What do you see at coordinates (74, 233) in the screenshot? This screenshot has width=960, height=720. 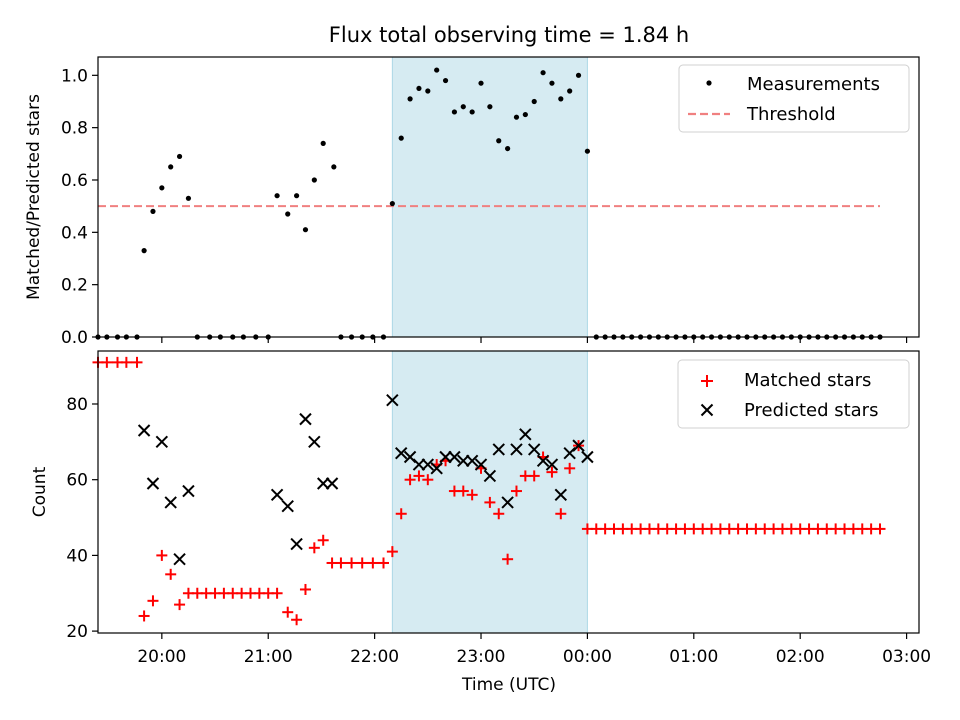 I see `top-y-tick-label: 0.4` at bounding box center [74, 233].